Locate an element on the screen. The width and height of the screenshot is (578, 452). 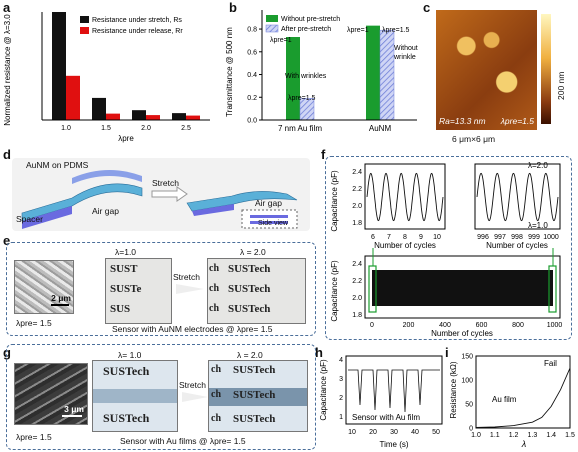
i-xtick-3: 1.3 is located at coordinates (533, 435).